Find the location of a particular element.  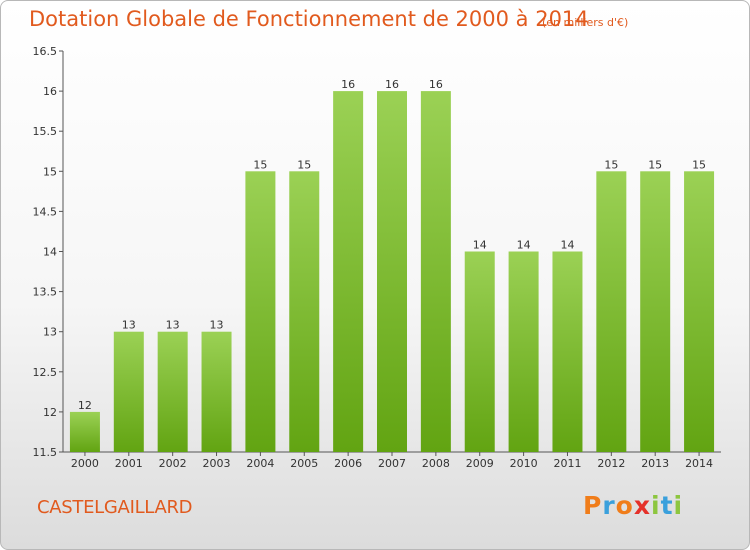

data-label-2013: 15 is located at coordinates (655, 164).